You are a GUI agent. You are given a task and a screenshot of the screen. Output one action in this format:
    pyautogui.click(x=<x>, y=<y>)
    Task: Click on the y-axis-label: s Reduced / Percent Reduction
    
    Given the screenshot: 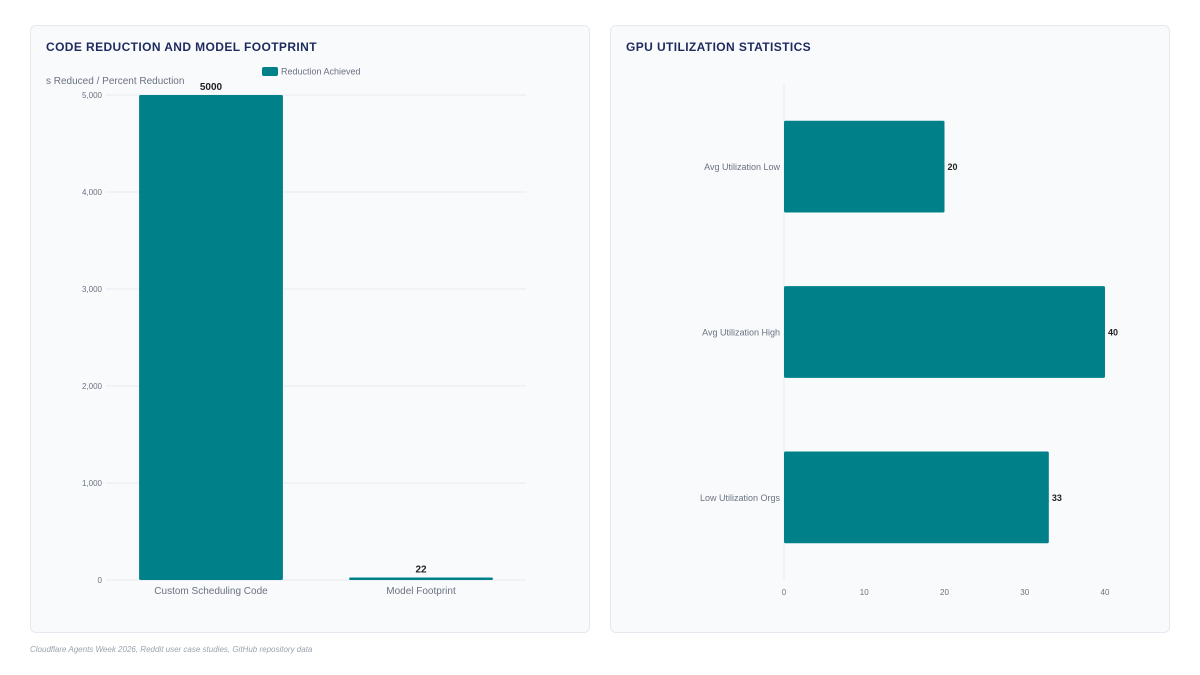 What is the action you would take?
    pyautogui.click(x=115, y=81)
    